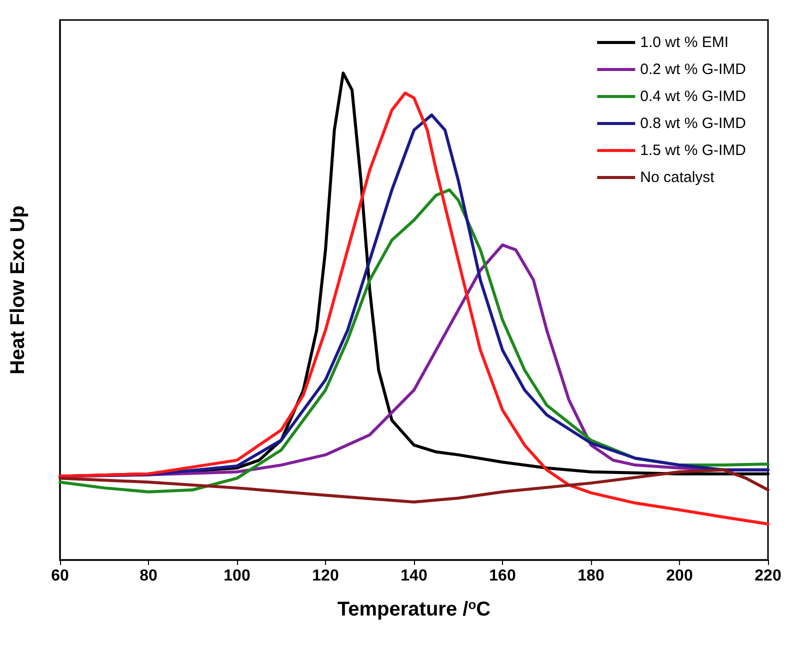 This screenshot has width=791, height=646. What do you see at coordinates (591, 576) in the screenshot?
I see `x-tick-label: 180` at bounding box center [591, 576].